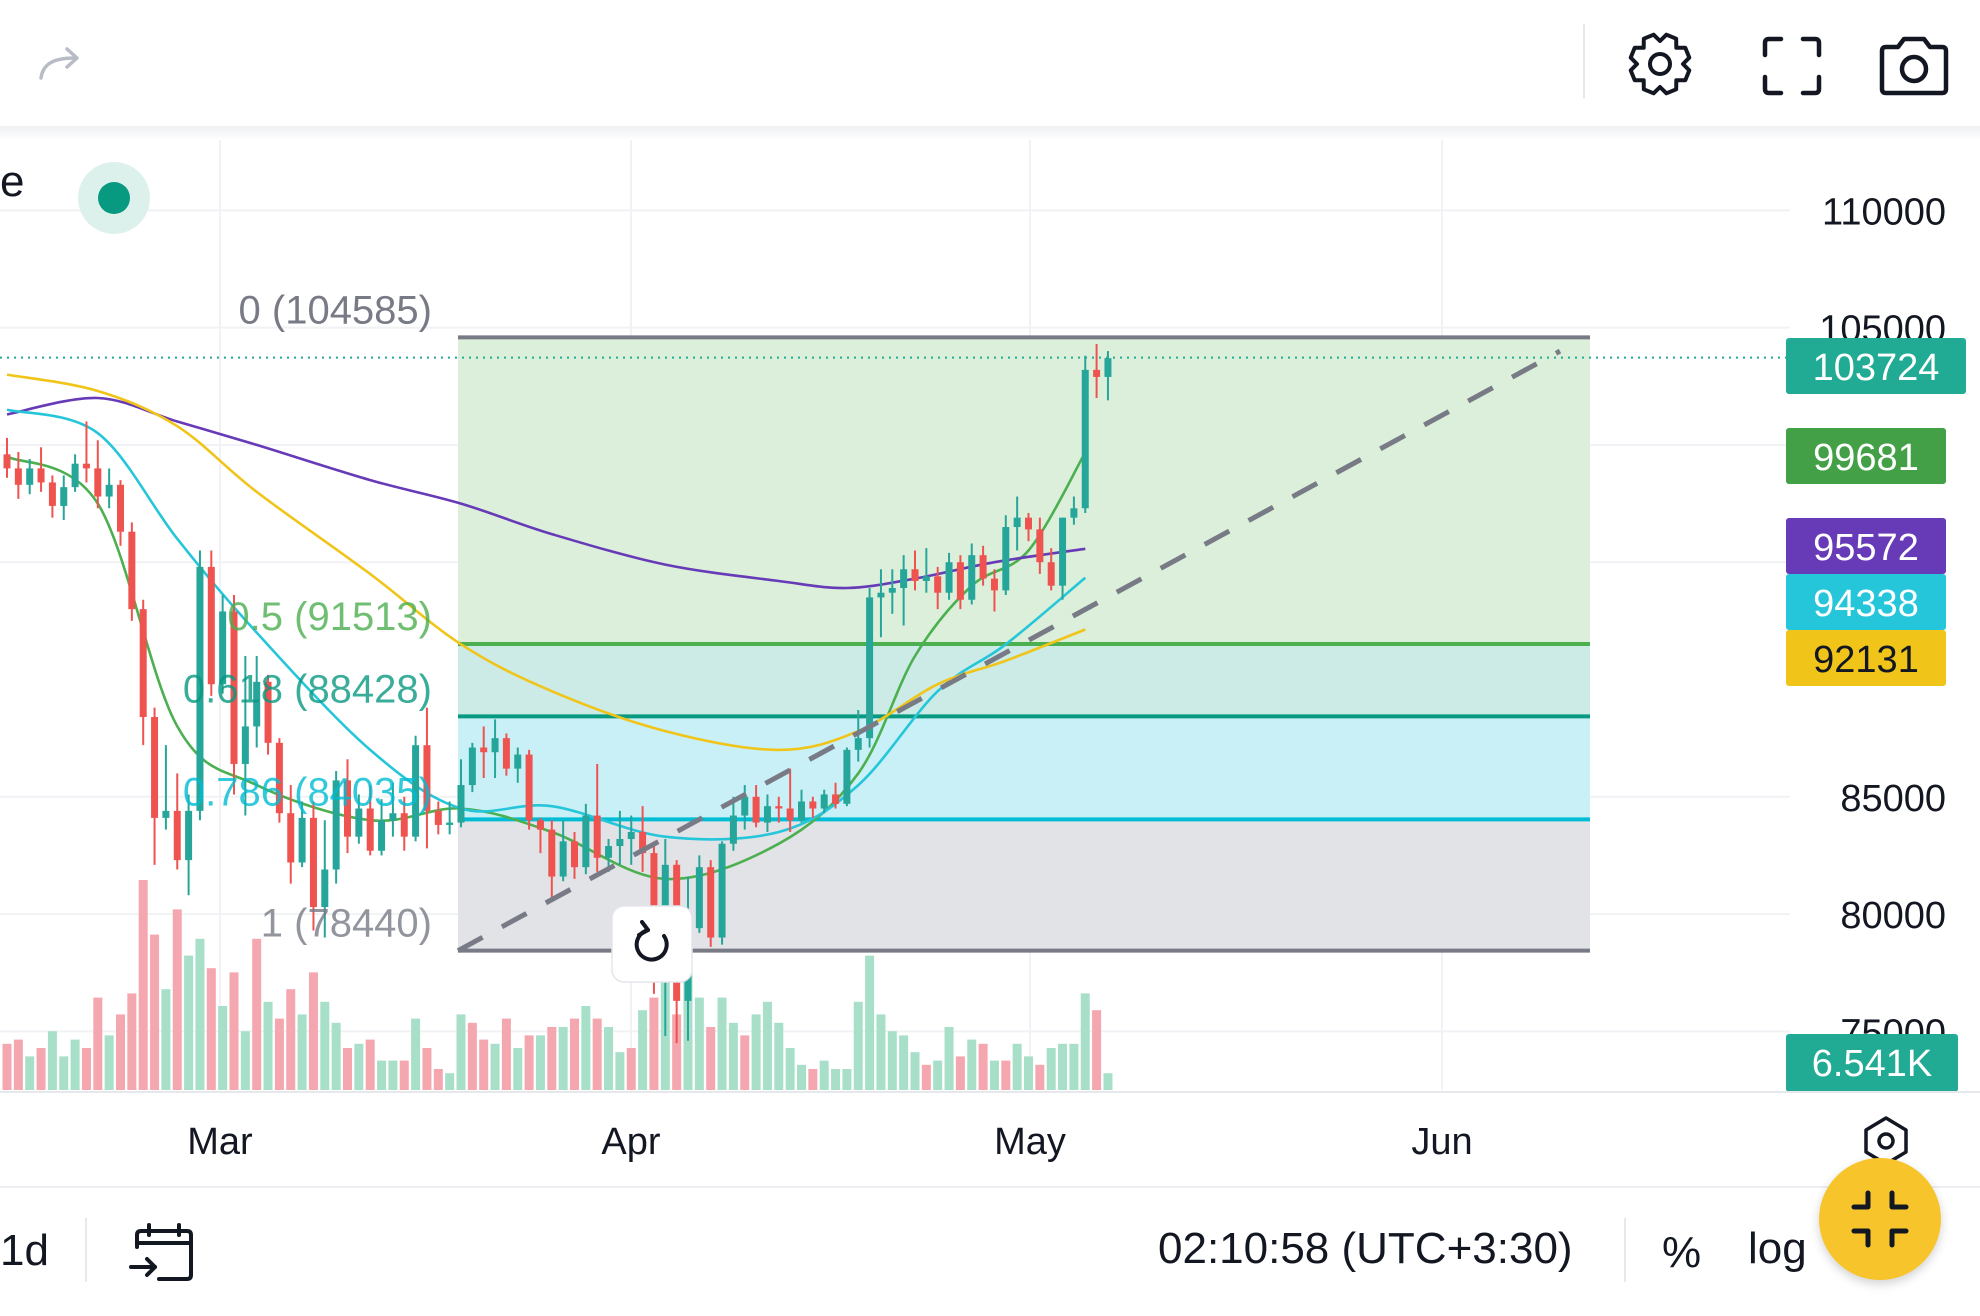 The image size is (1980, 1316). I want to click on percent-toggle: %, so click(1682, 1252).